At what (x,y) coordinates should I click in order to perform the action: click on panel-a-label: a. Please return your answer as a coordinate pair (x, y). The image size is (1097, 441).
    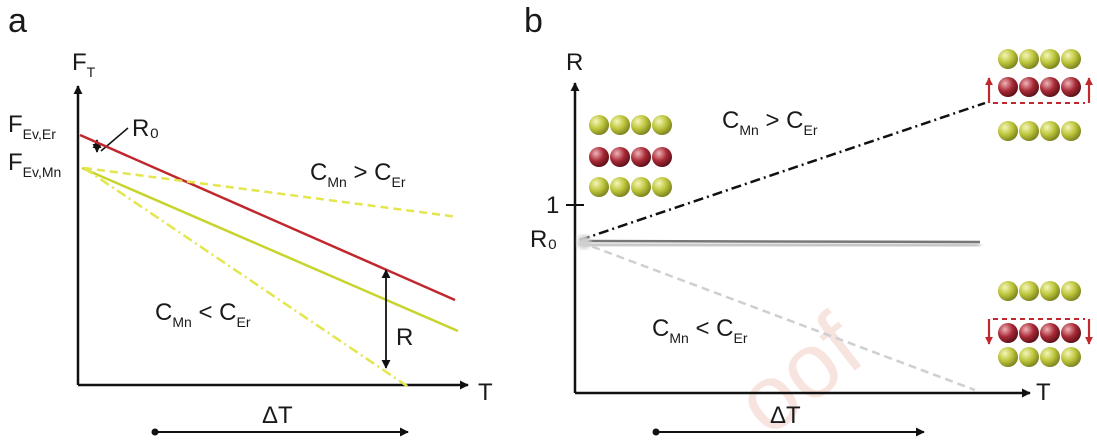
    Looking at the image, I should click on (17, 21).